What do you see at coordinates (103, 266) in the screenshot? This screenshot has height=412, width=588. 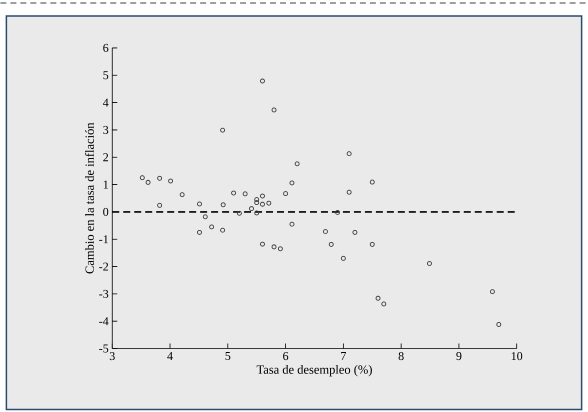 I see `y-tick-label: -2` at bounding box center [103, 266].